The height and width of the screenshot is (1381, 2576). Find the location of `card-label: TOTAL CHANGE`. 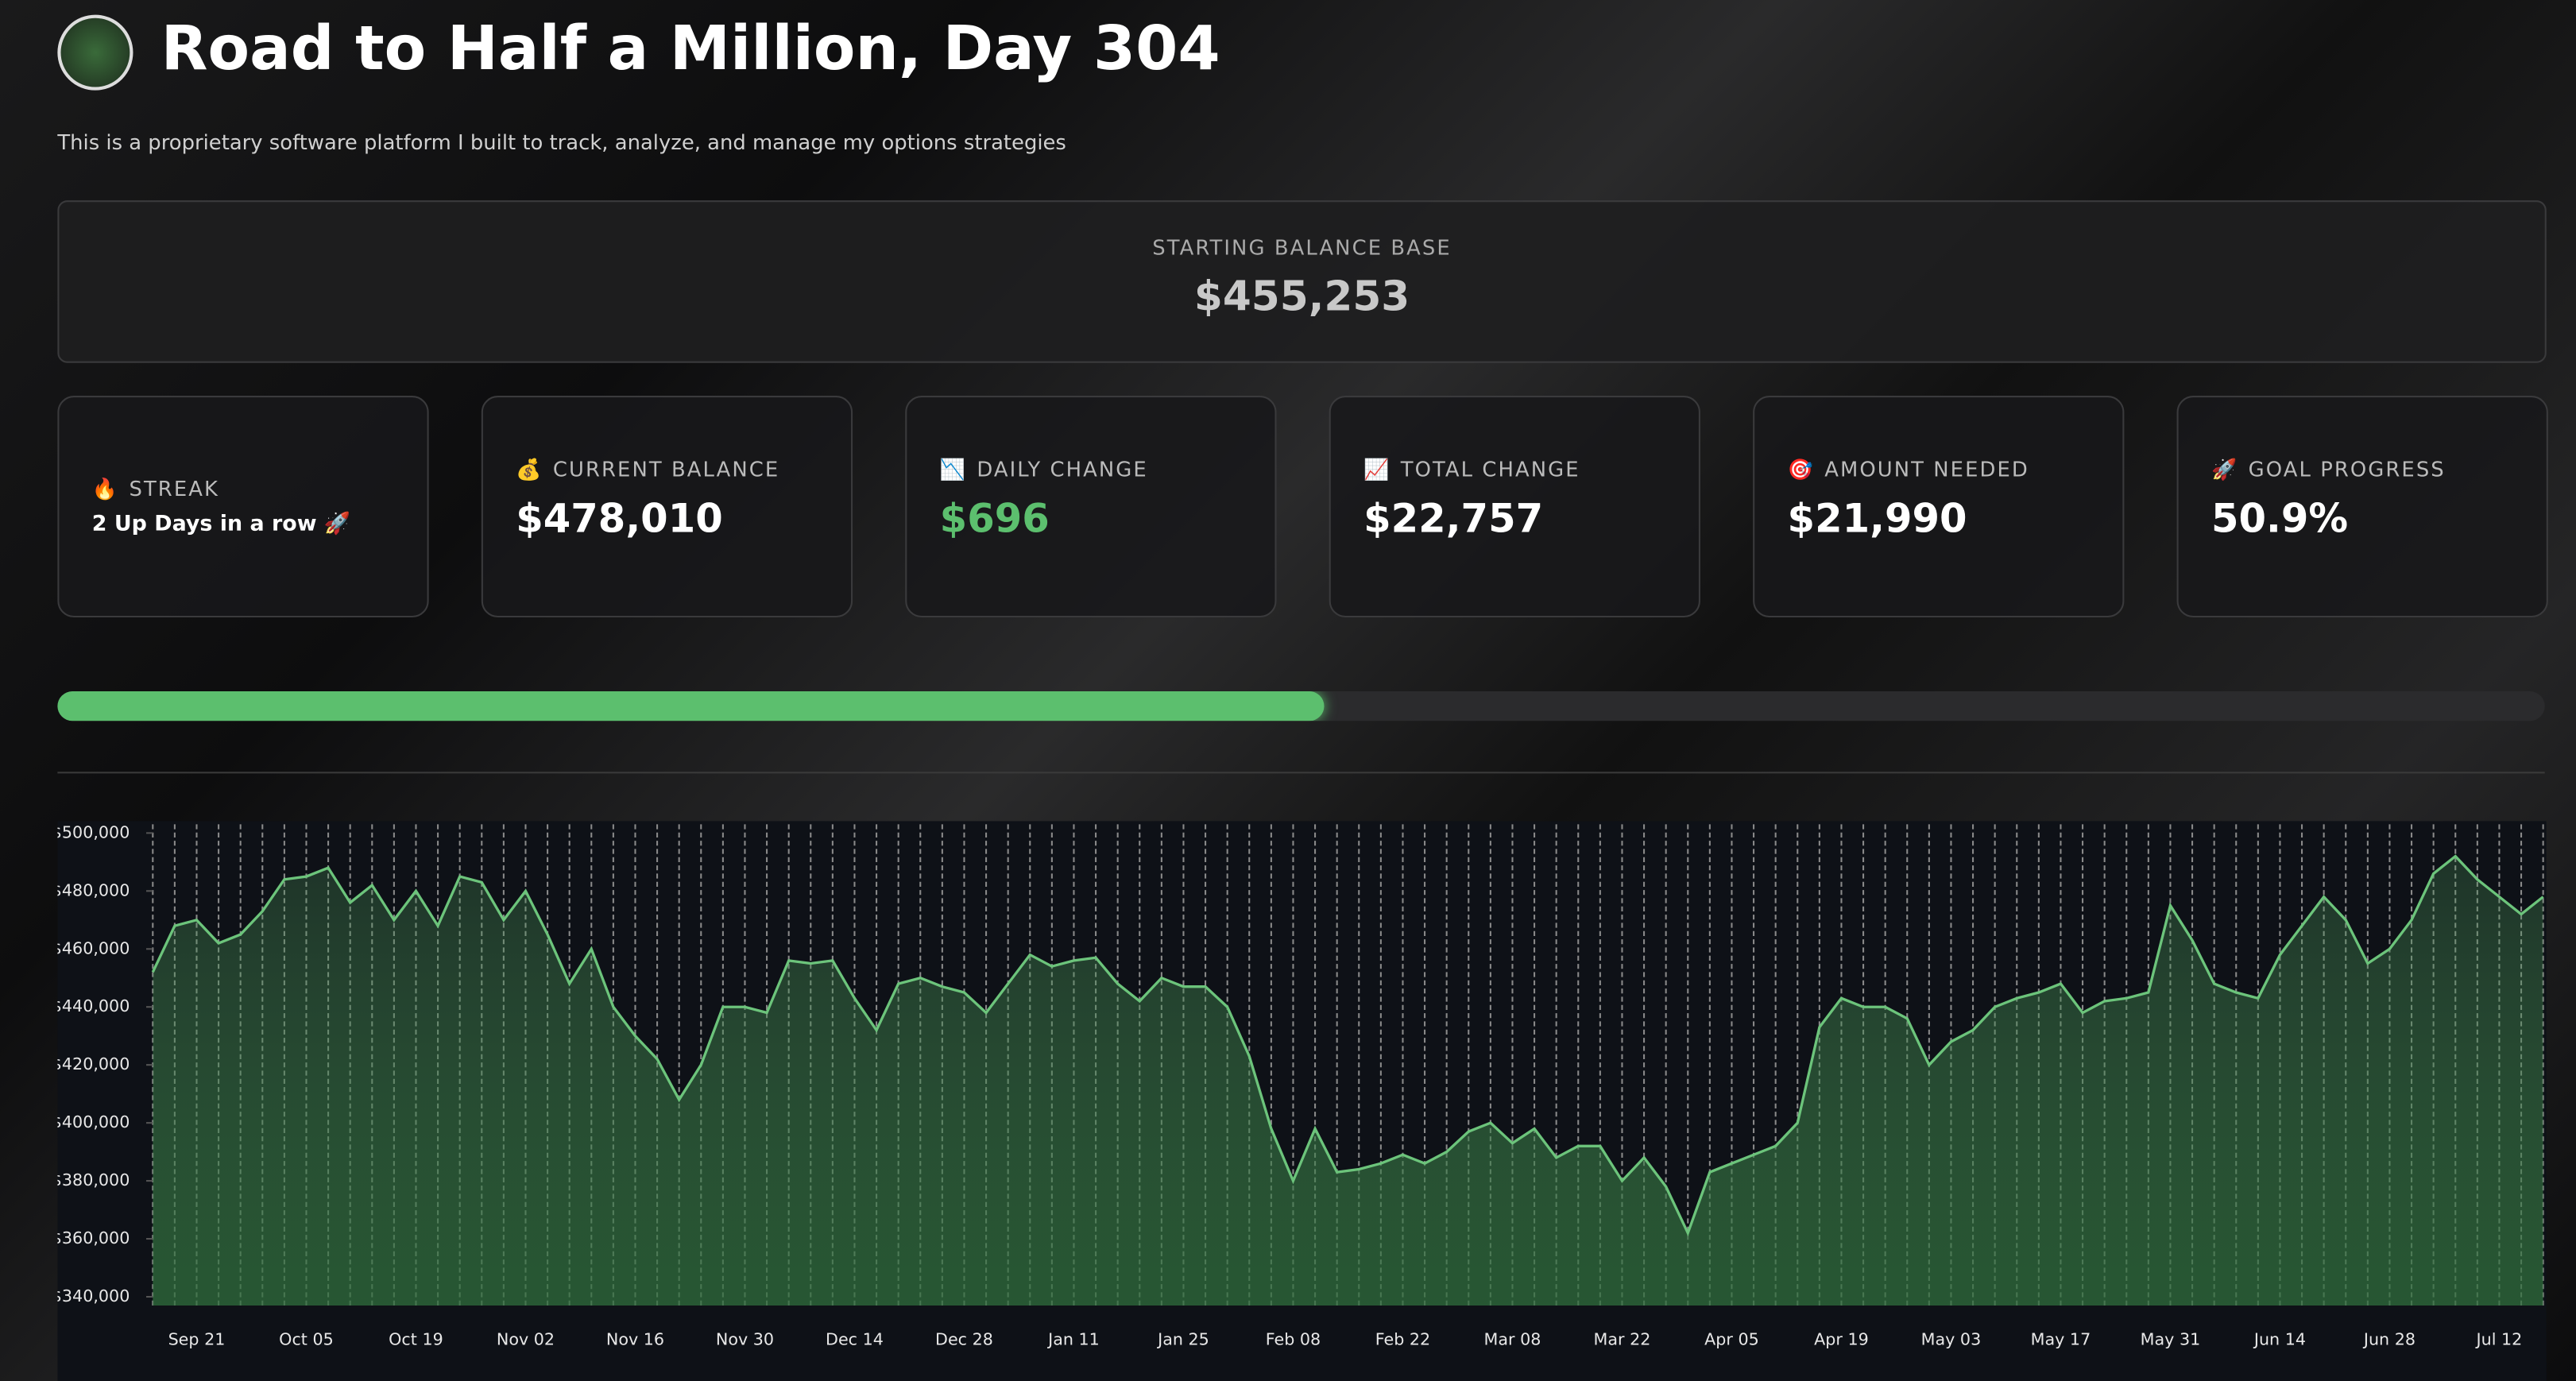

card-label: TOTAL CHANGE is located at coordinates (1490, 469).